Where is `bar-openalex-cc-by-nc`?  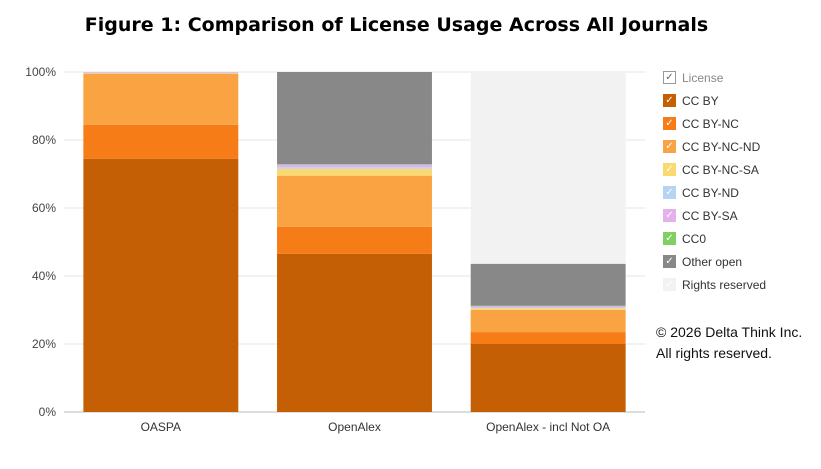 bar-openalex-cc-by-nc is located at coordinates (354, 240).